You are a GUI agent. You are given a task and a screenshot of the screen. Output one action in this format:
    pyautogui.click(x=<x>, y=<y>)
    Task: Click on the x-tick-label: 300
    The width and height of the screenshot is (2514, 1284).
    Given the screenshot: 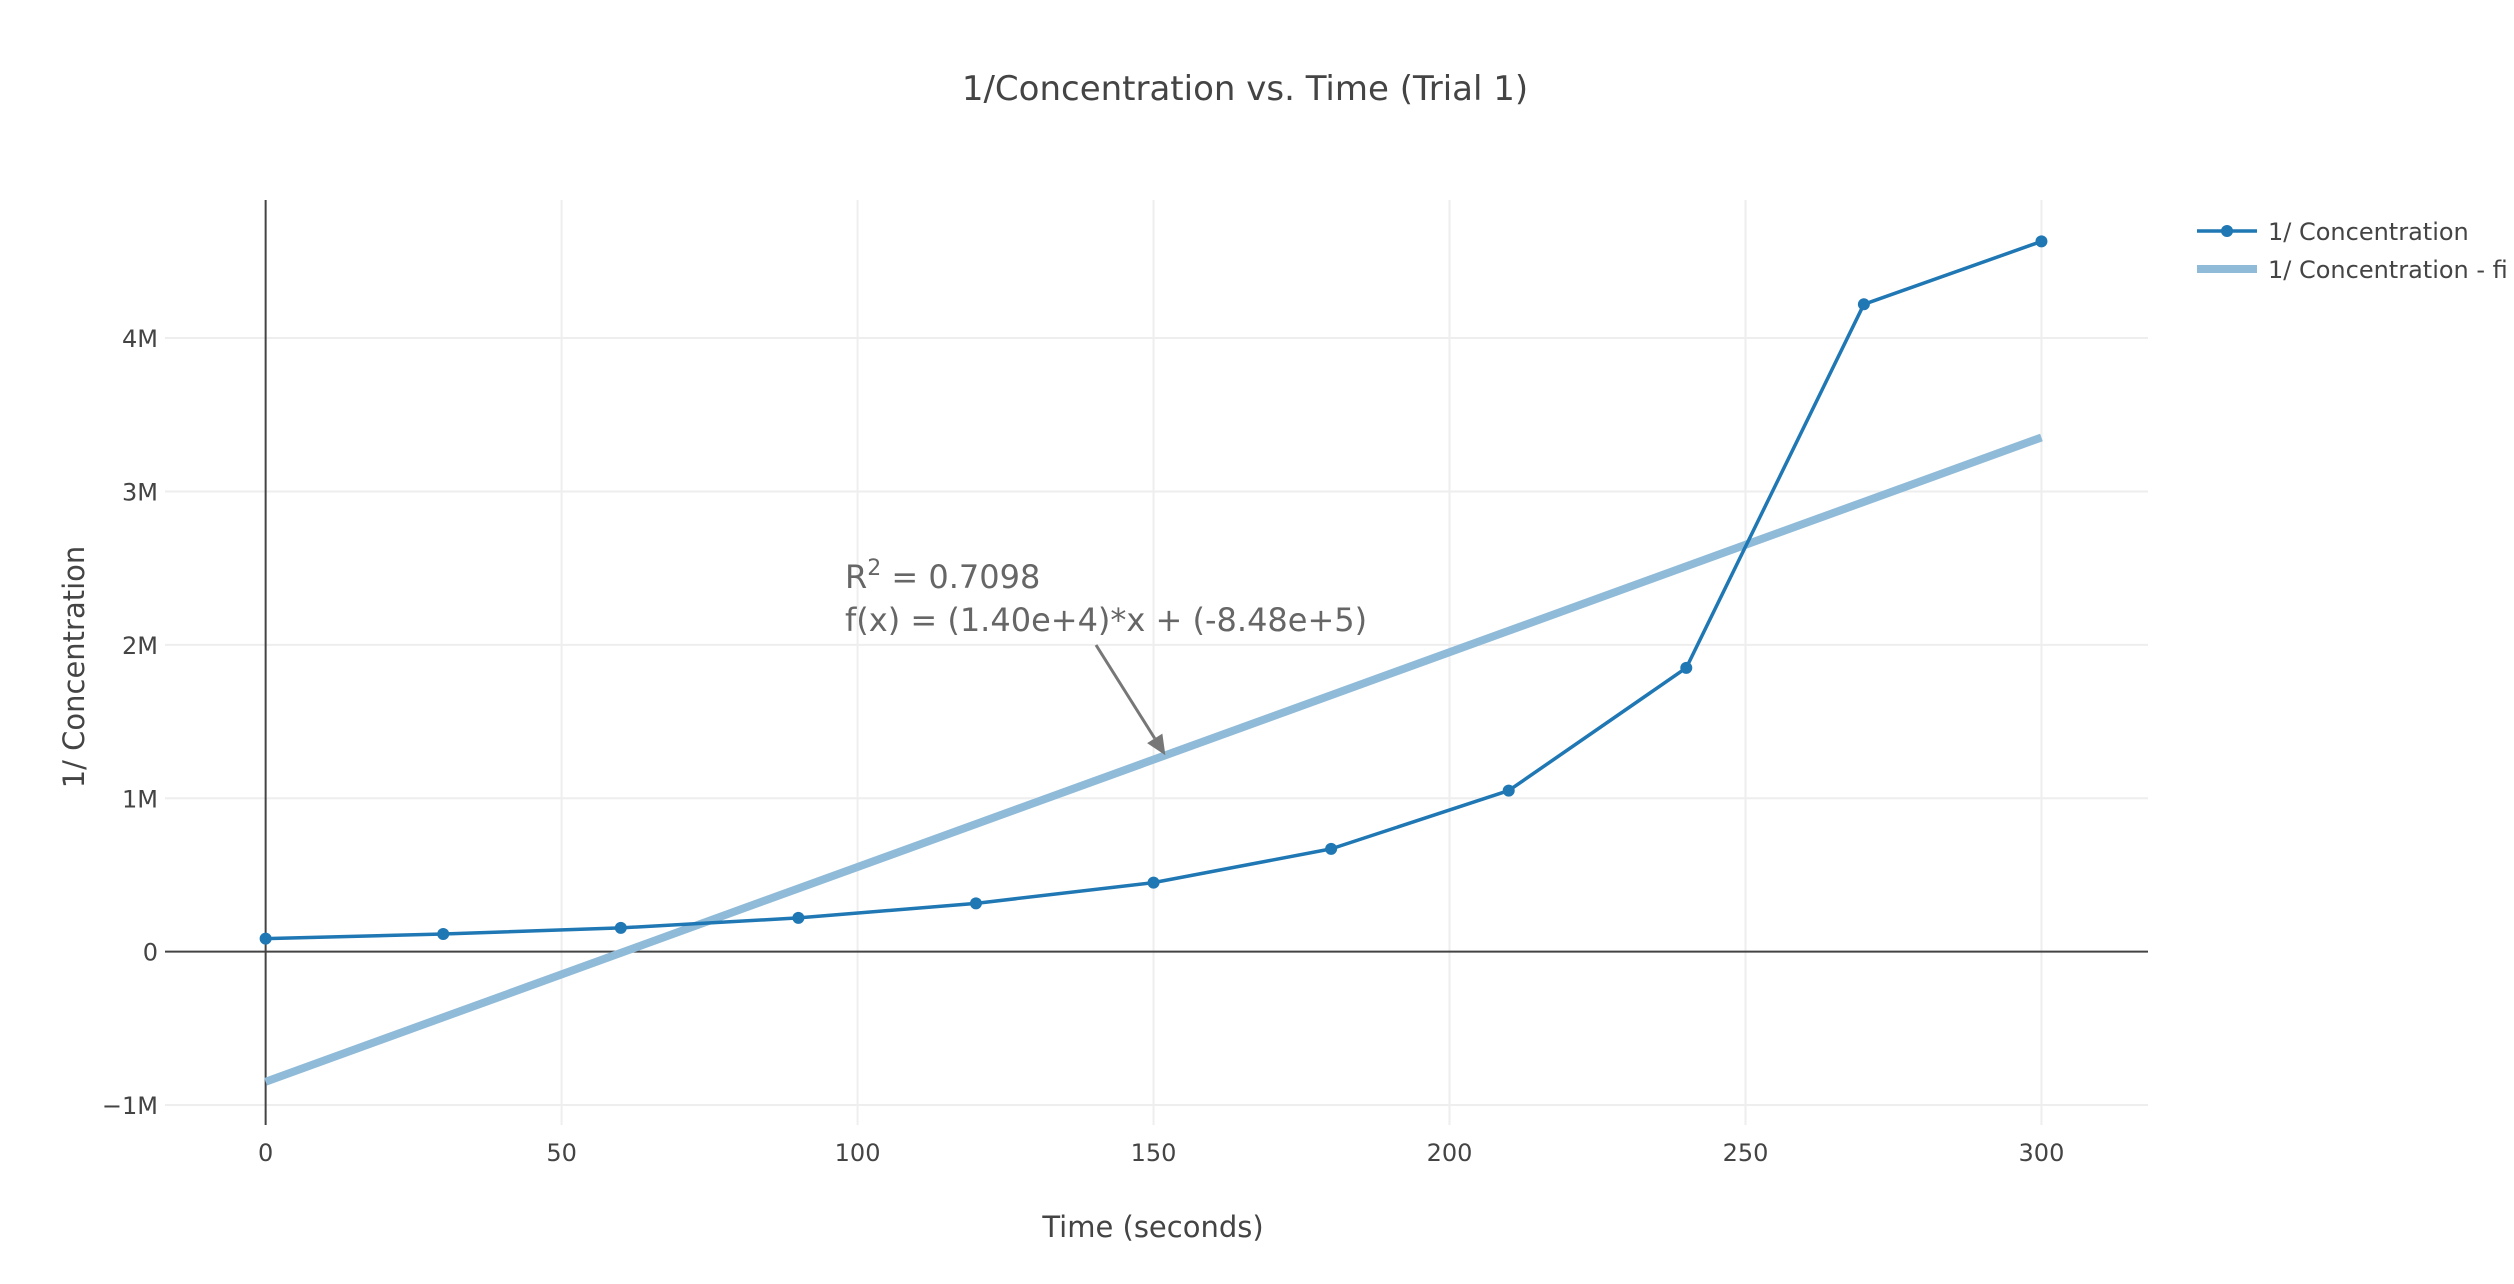 What is the action you would take?
    pyautogui.click(x=2042, y=1153)
    